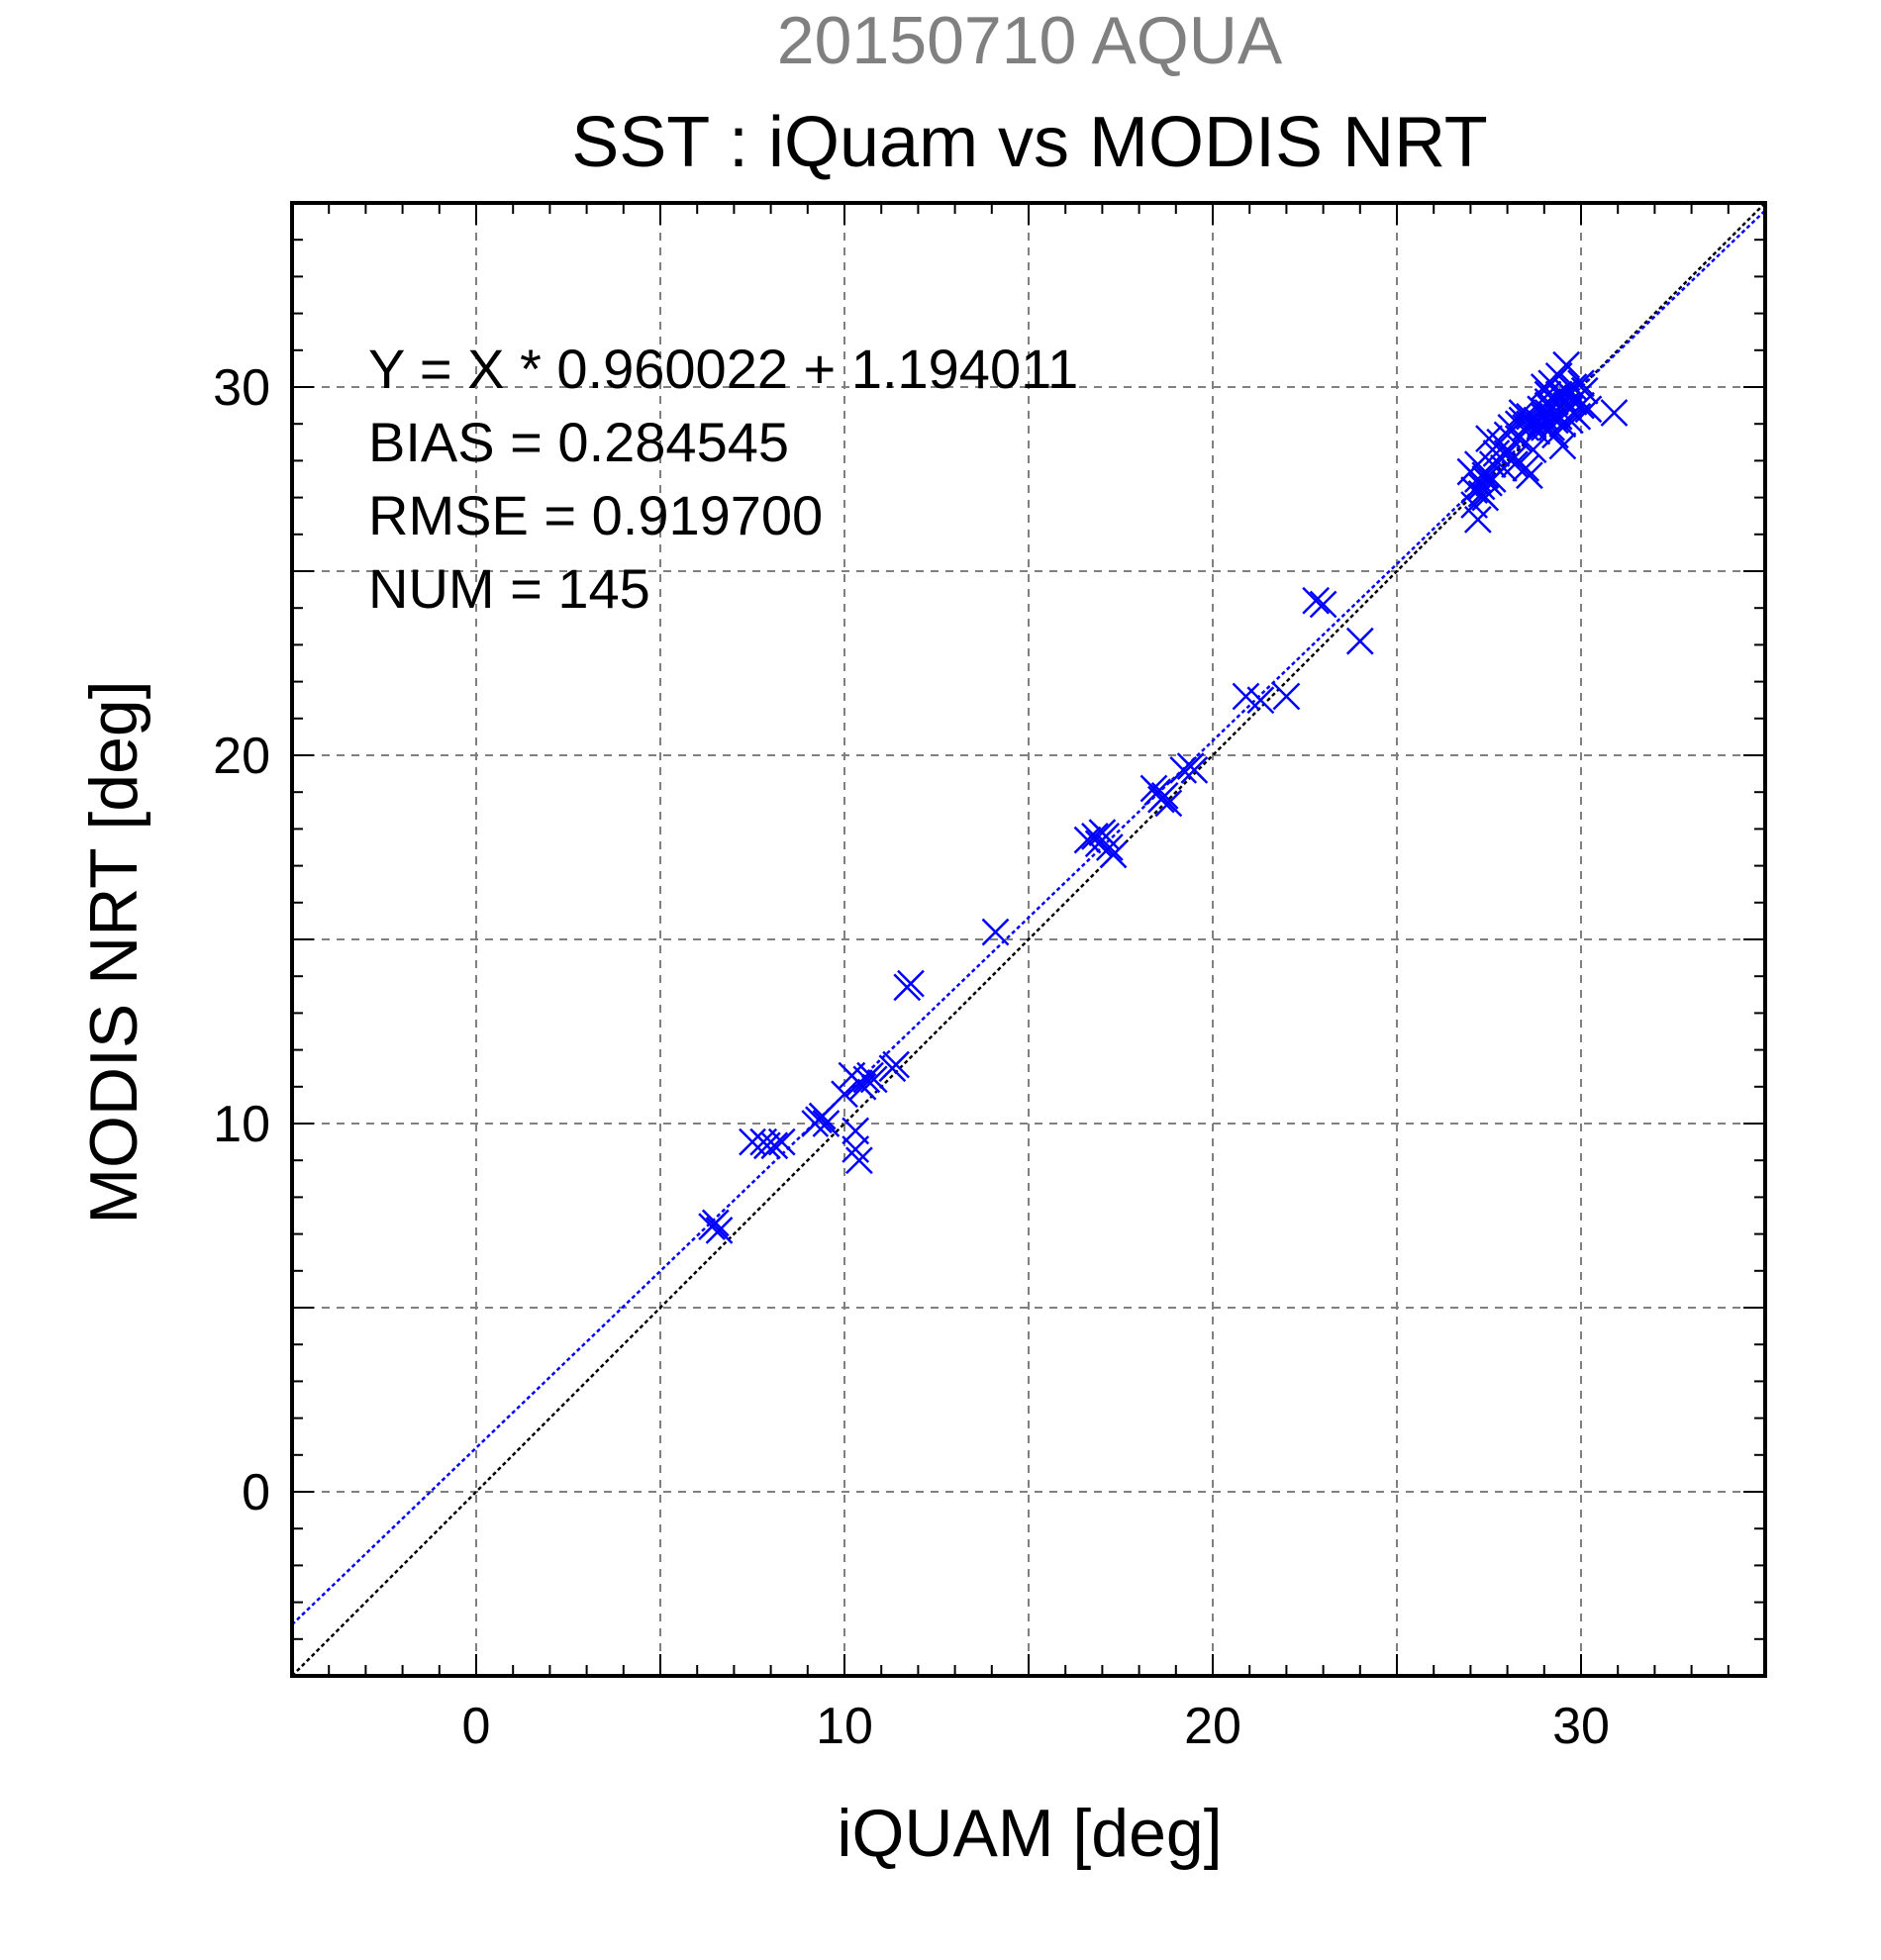 Image resolution: width=1881 pixels, height=1960 pixels. Describe the element at coordinates (242, 1124) in the screenshot. I see `y-tick-label: 10` at that location.